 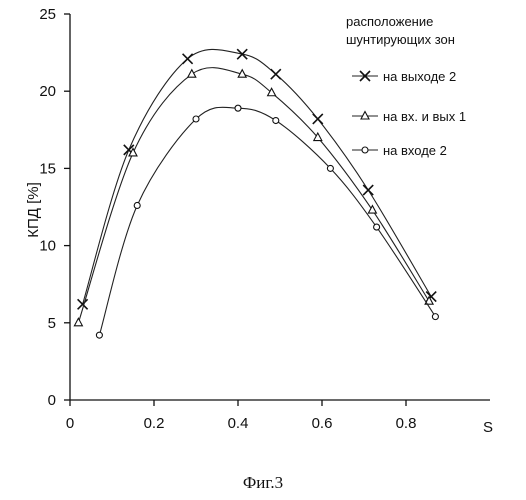 I want to click on x-tick-label: 0.8, so click(x=406, y=423).